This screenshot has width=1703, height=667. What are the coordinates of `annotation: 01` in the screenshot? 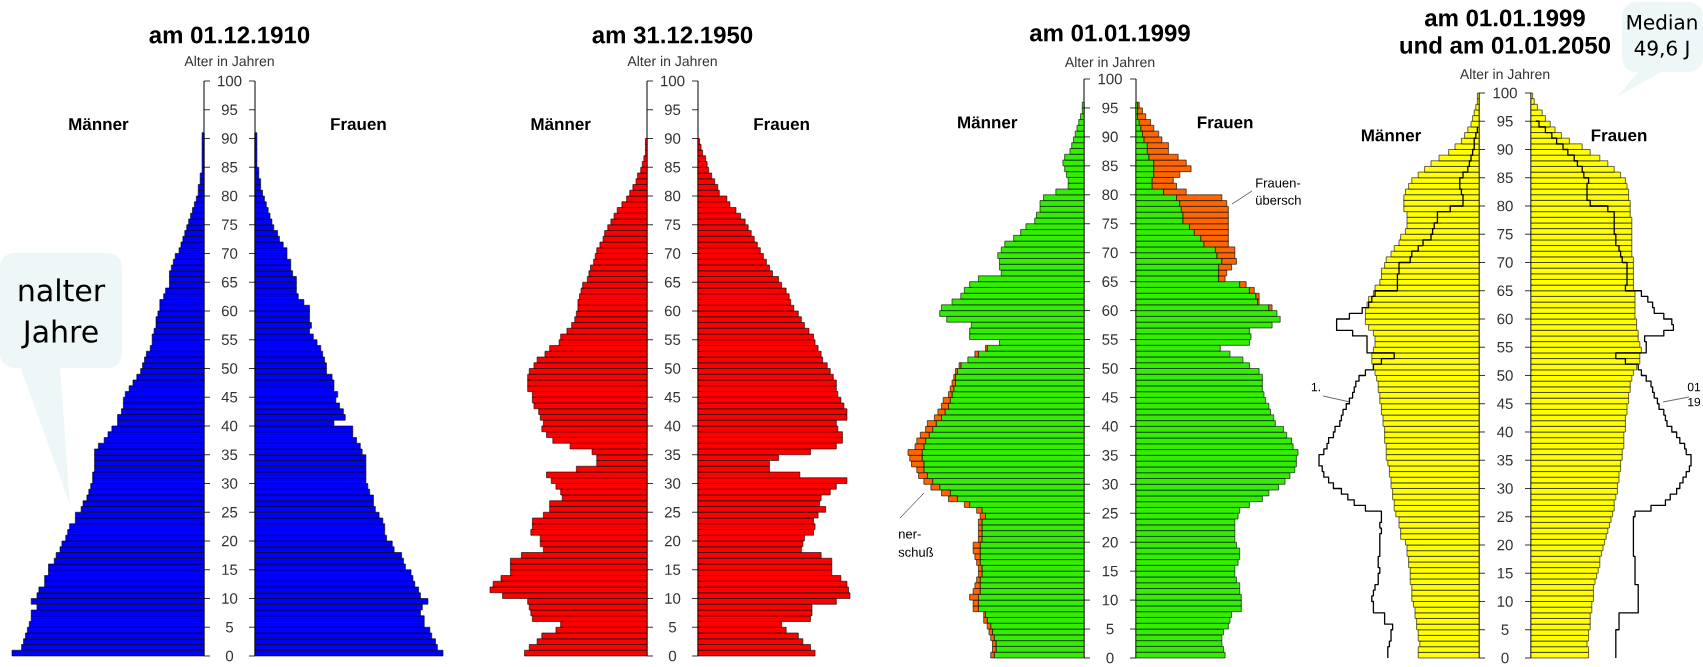 It's located at (1694, 387).